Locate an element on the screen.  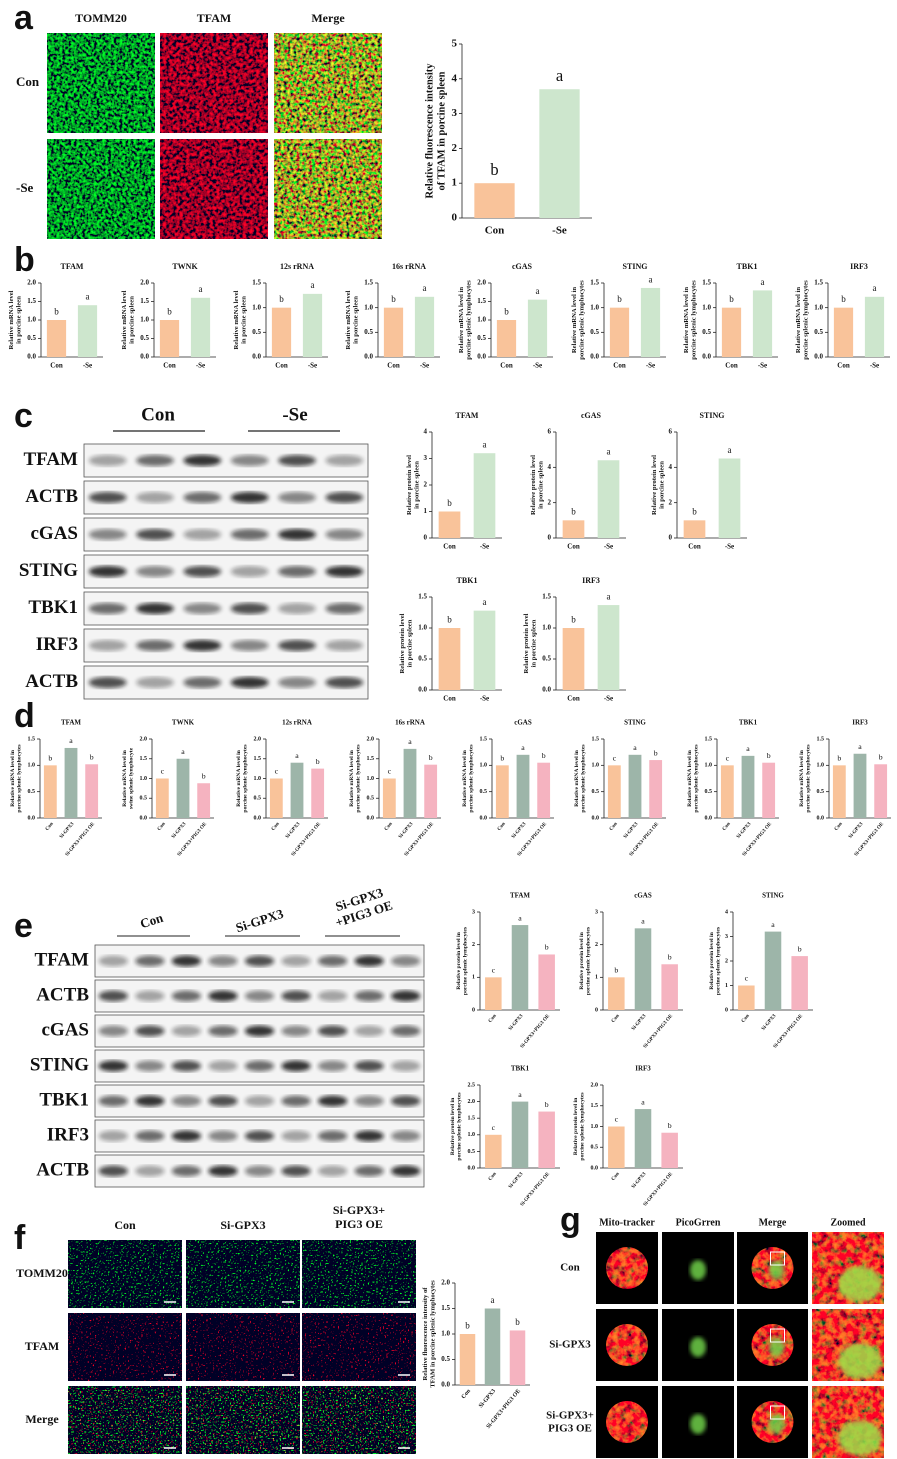
row-label: TOMM20 is located at coordinates (42, 1273).